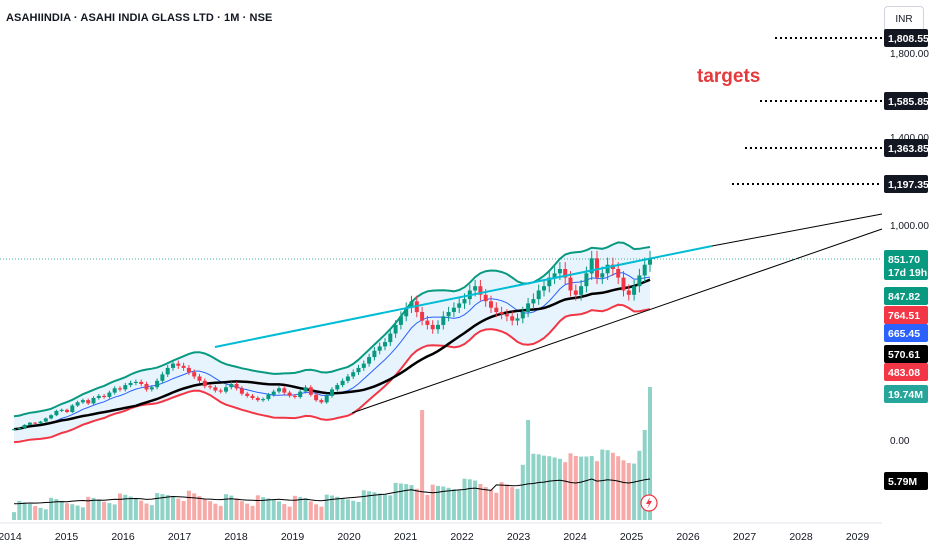  What do you see at coordinates (904, 316) in the screenshot?
I see `price-label-text: 764.51` at bounding box center [904, 316].